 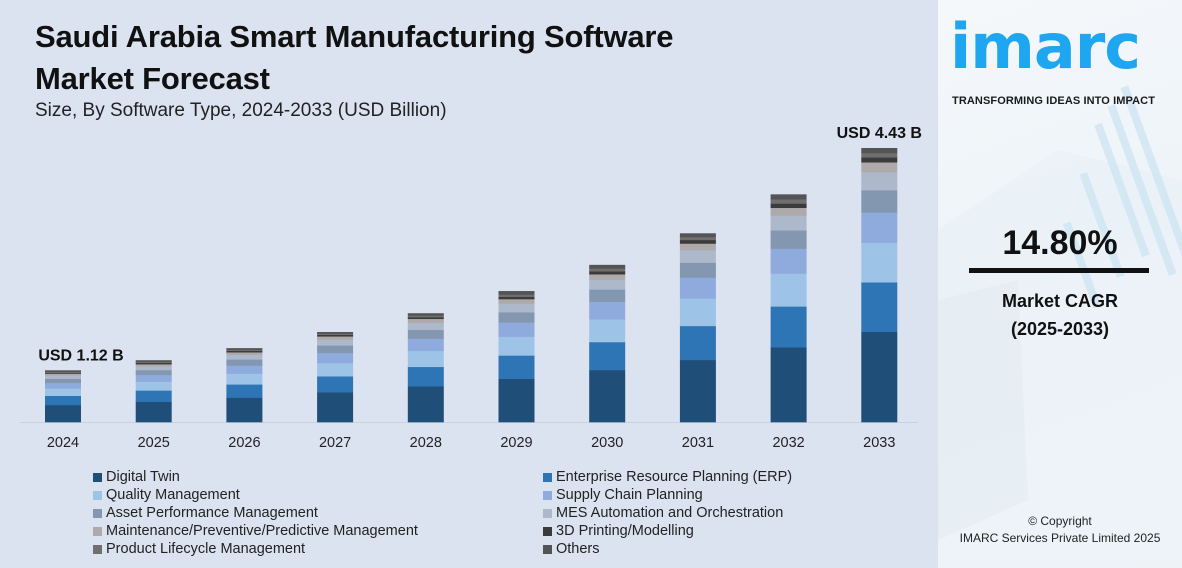 I want to click on bar-segment-2028-supply-chain-planning, so click(x=425, y=345).